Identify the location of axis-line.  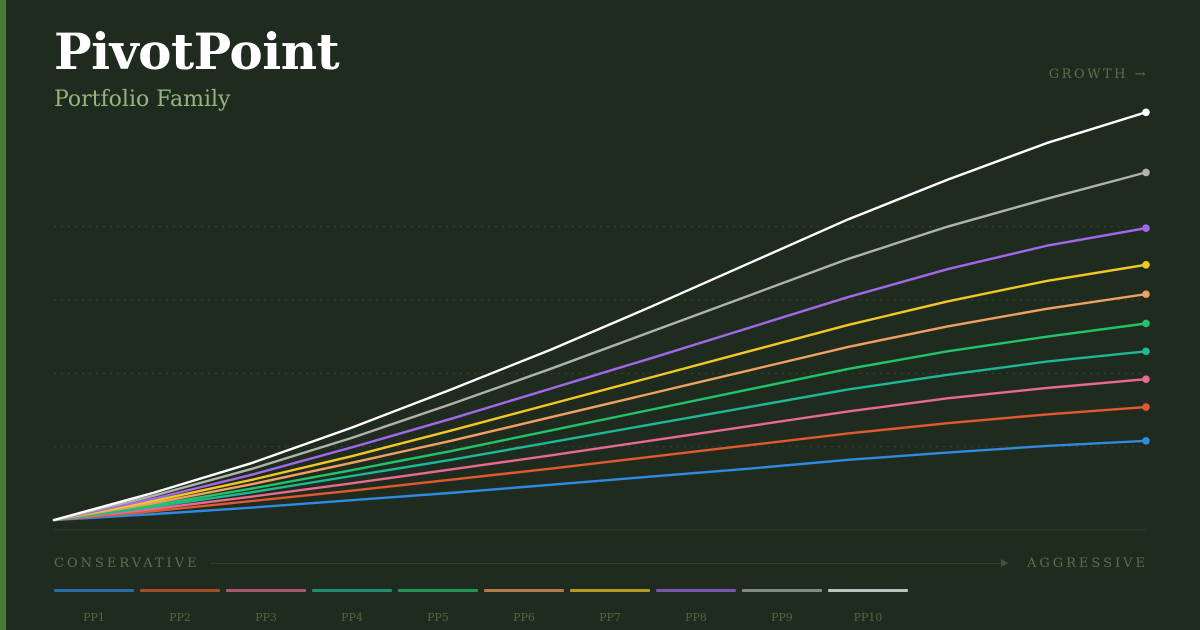
(609, 563).